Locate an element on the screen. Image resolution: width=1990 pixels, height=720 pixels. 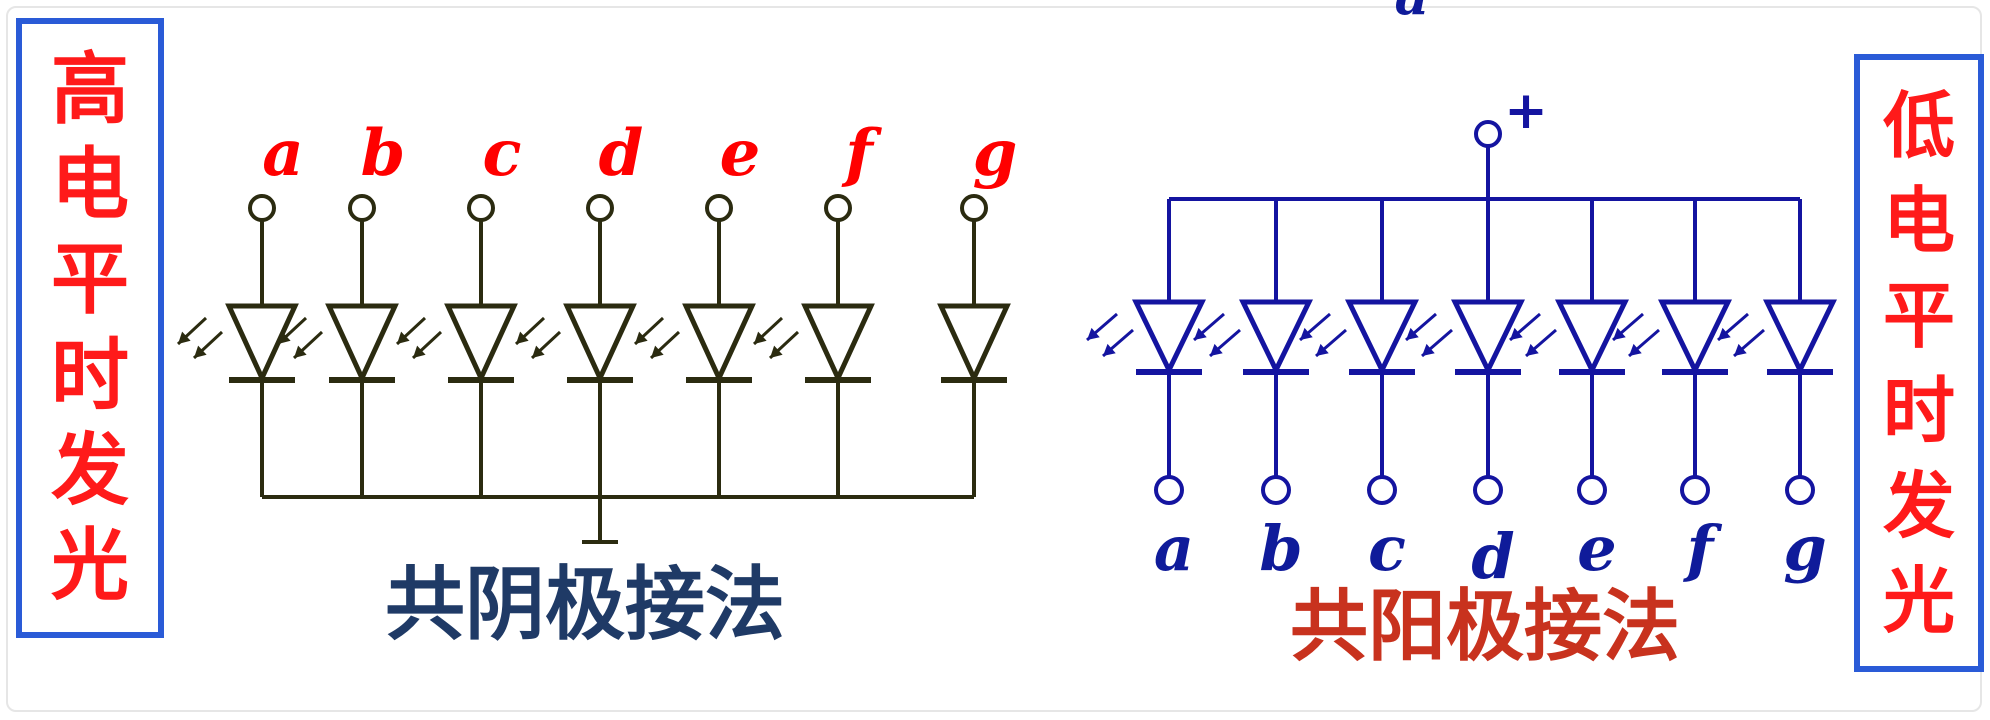
left-pin-label-f: f is located at coordinates (861, 153).